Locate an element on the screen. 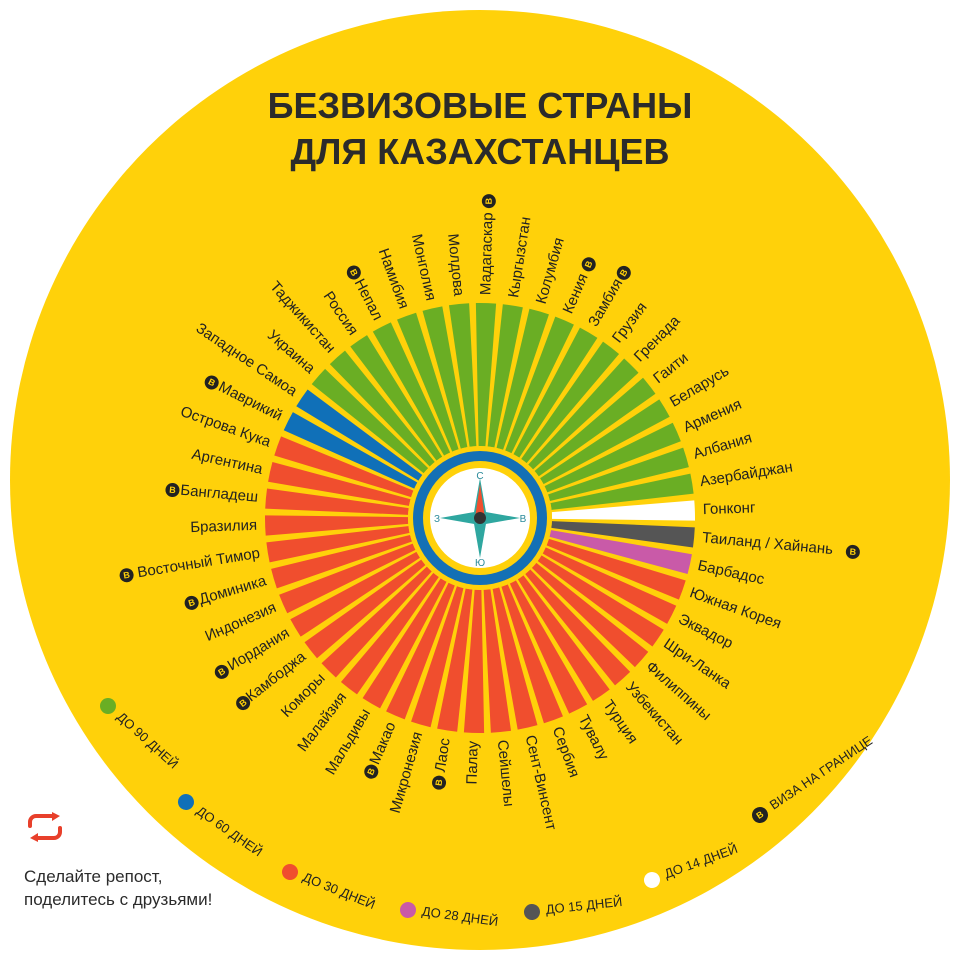 The width and height of the screenshot is (960, 960). country-label-13: Палау is located at coordinates (473, 762).